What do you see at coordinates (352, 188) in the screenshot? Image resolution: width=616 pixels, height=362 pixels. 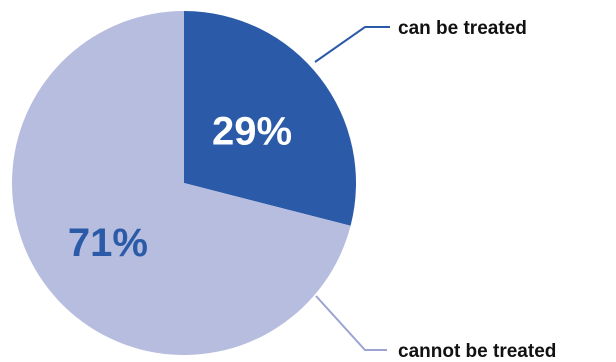 I see `leader-lines` at bounding box center [352, 188].